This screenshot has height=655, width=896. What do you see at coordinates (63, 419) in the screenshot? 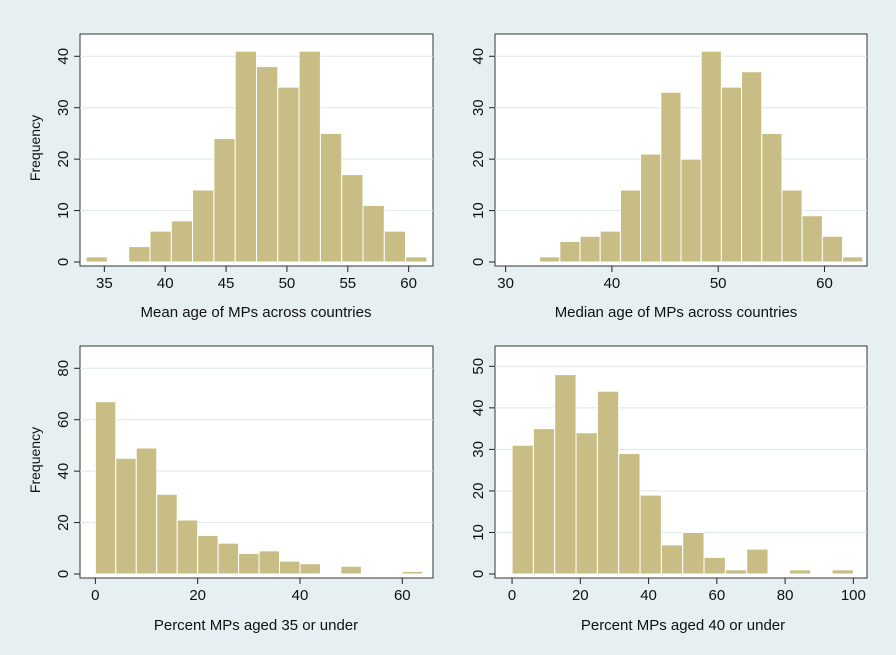
I see `y-tick-label: 60` at bounding box center [63, 419].